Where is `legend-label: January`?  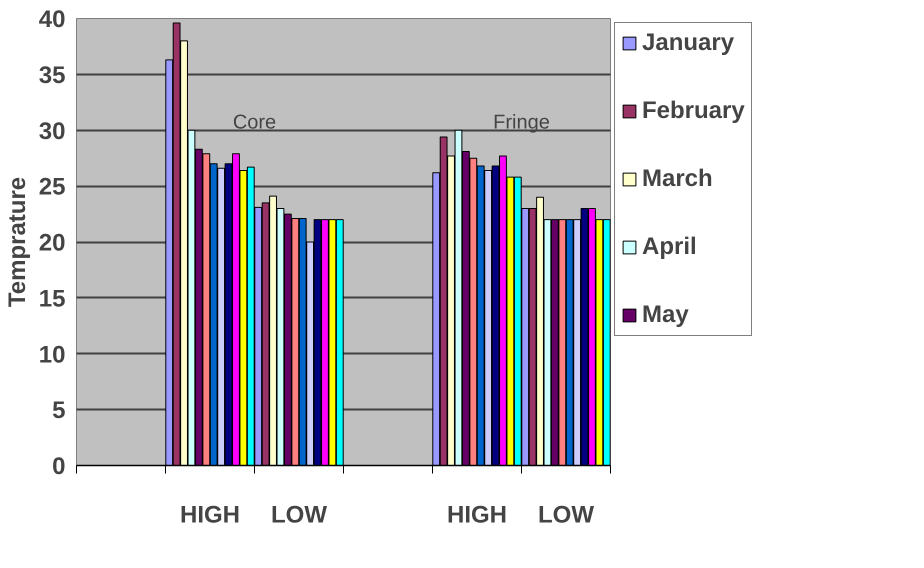
legend-label: January is located at coordinates (688, 43).